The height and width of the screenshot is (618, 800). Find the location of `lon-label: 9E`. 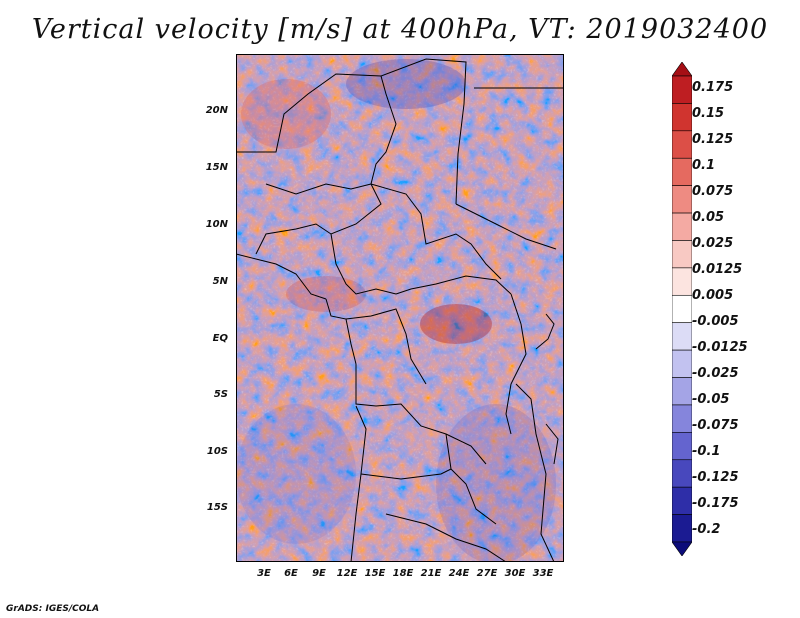

lon-label: 9E is located at coordinates (319, 573).